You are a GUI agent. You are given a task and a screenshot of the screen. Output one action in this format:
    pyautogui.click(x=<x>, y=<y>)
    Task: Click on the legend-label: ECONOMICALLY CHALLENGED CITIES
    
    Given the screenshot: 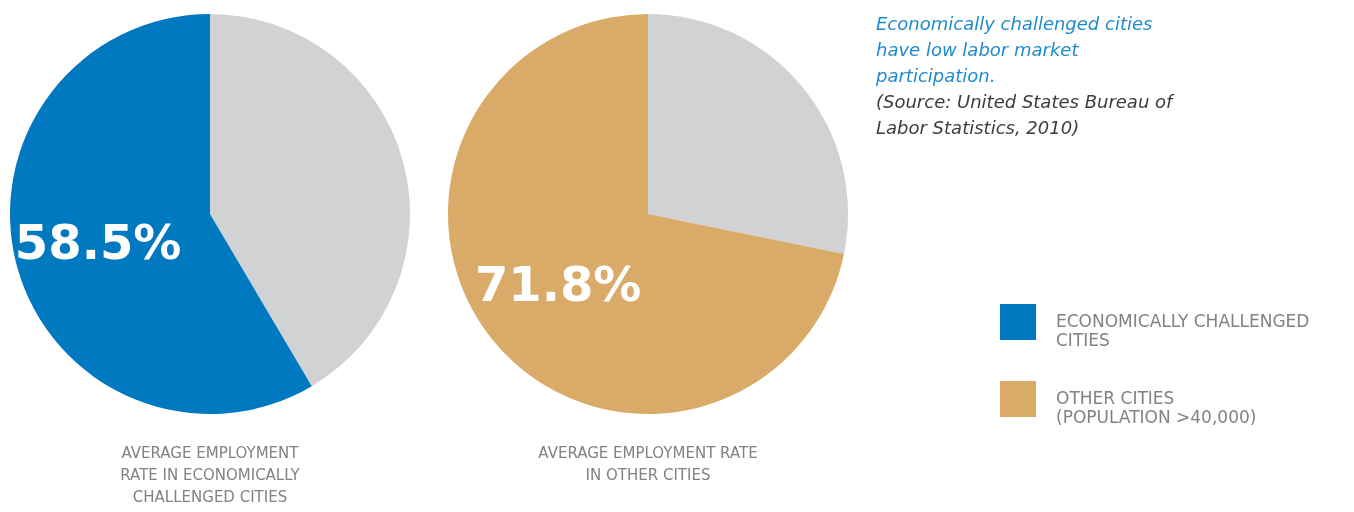 What is the action you would take?
    pyautogui.click(x=1183, y=330)
    